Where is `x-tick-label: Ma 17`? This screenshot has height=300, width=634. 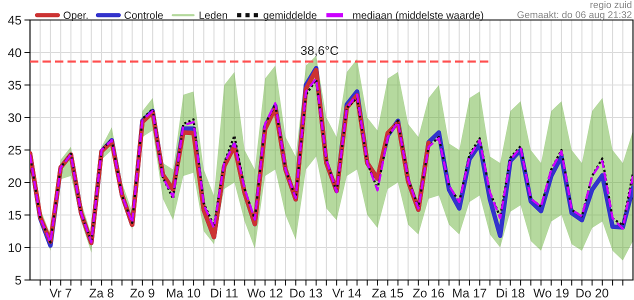 x-tick-label: Ma 17 is located at coordinates (469, 293).